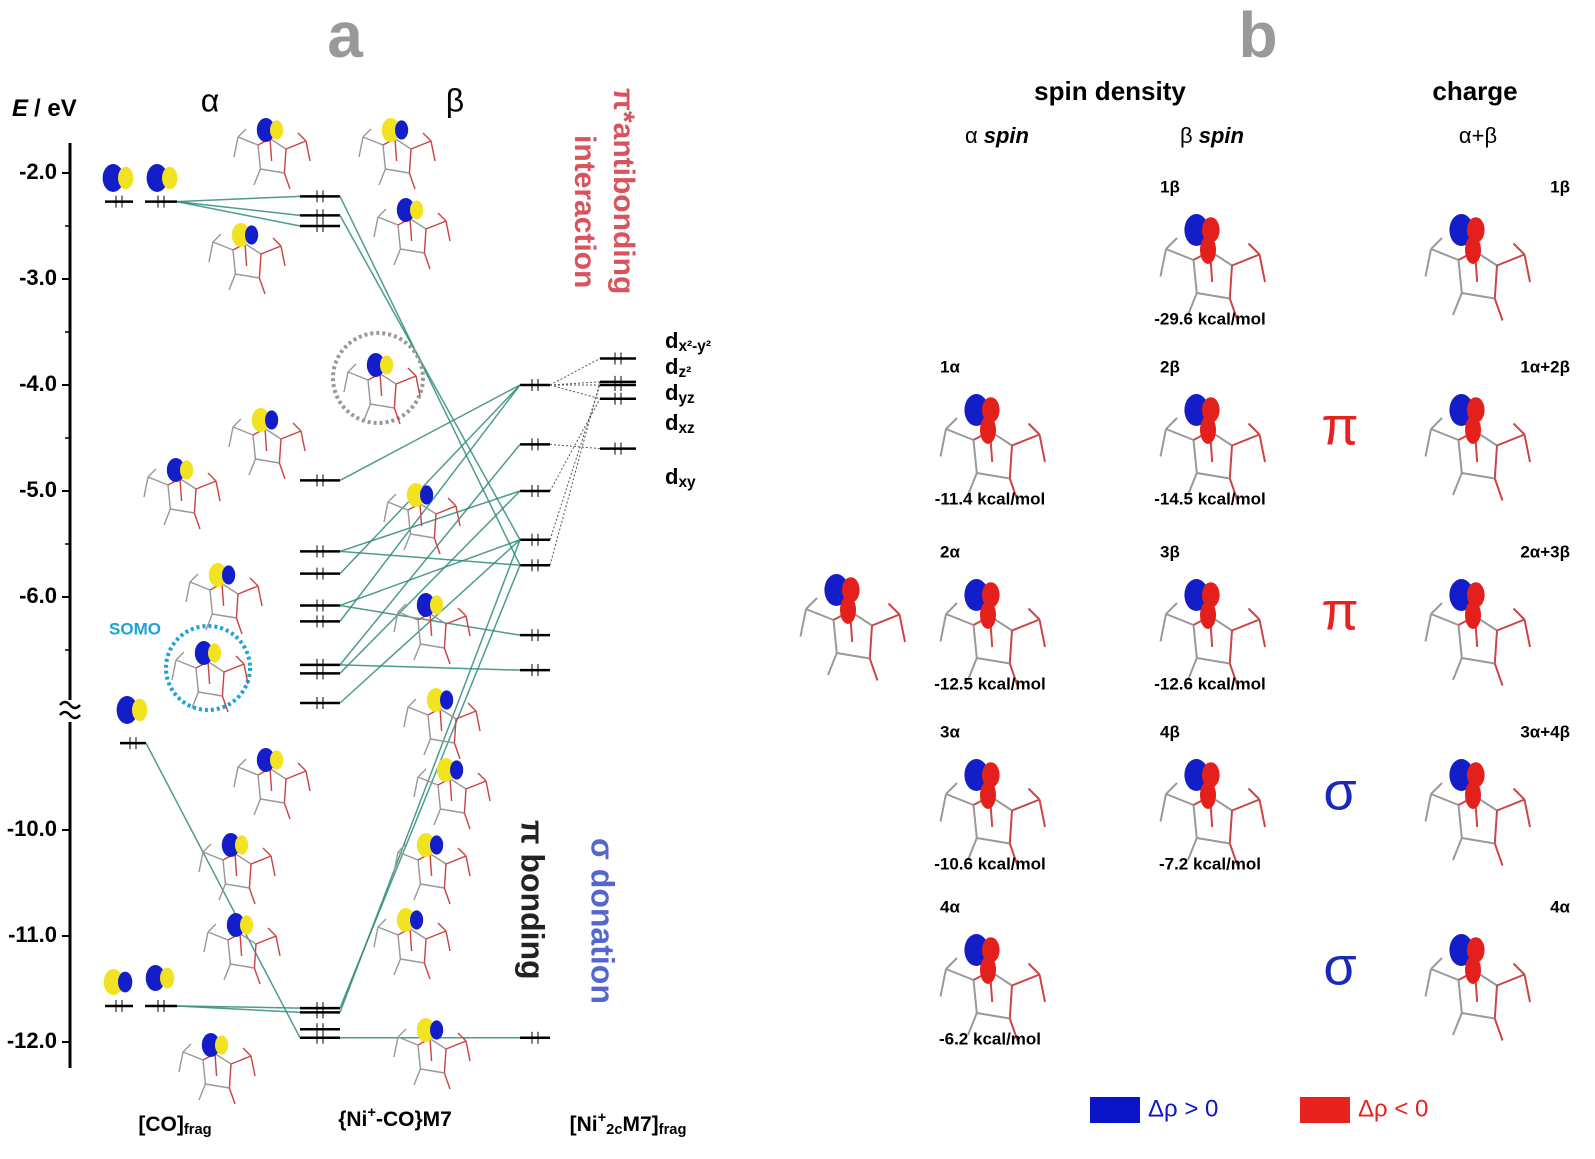  Describe the element at coordinates (990, 1038) in the screenshot. I see `energy-label: -6.2 kcal/mol` at that location.